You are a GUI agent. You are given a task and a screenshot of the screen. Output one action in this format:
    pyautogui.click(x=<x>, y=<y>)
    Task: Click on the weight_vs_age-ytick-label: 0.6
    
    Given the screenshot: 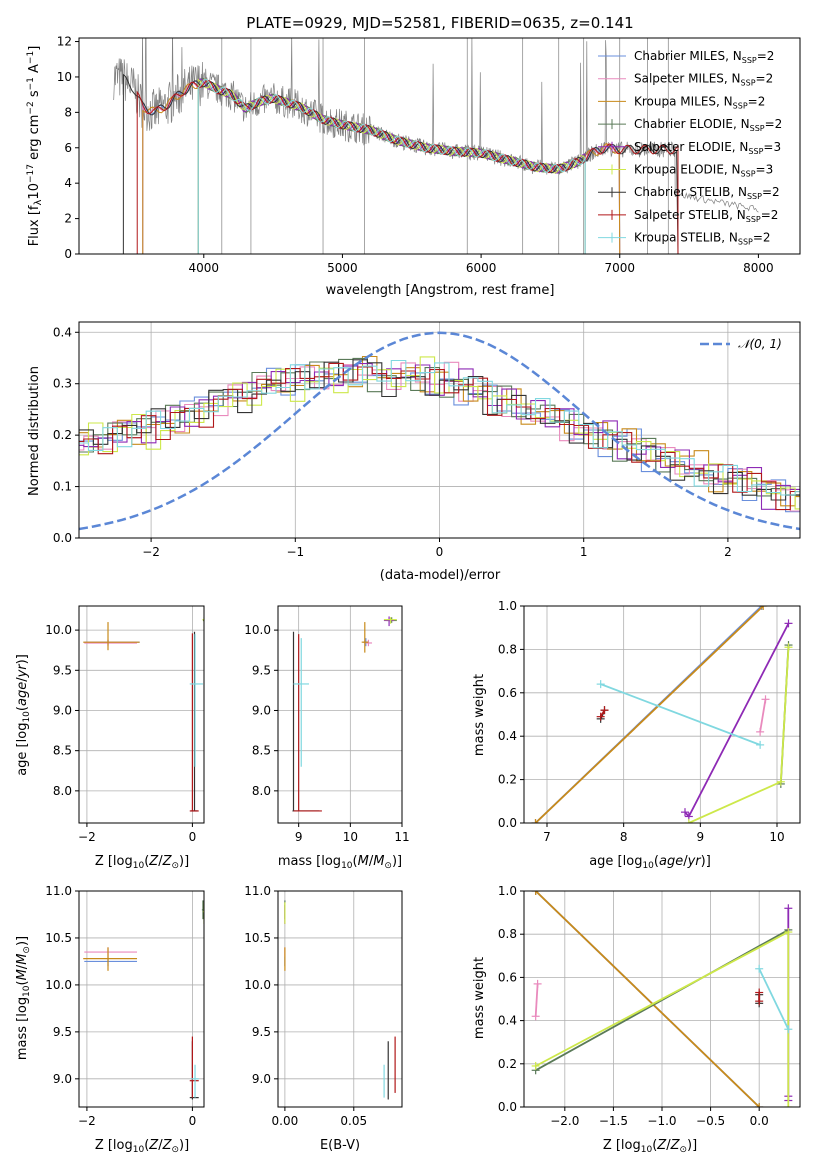 What is the action you would take?
    pyautogui.click(x=507, y=693)
    